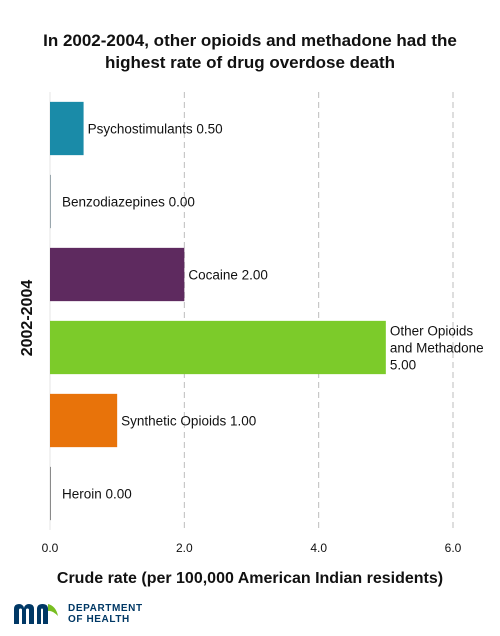  Describe the element at coordinates (84, 420) in the screenshot. I see `bar-synthetic-opioids` at that location.